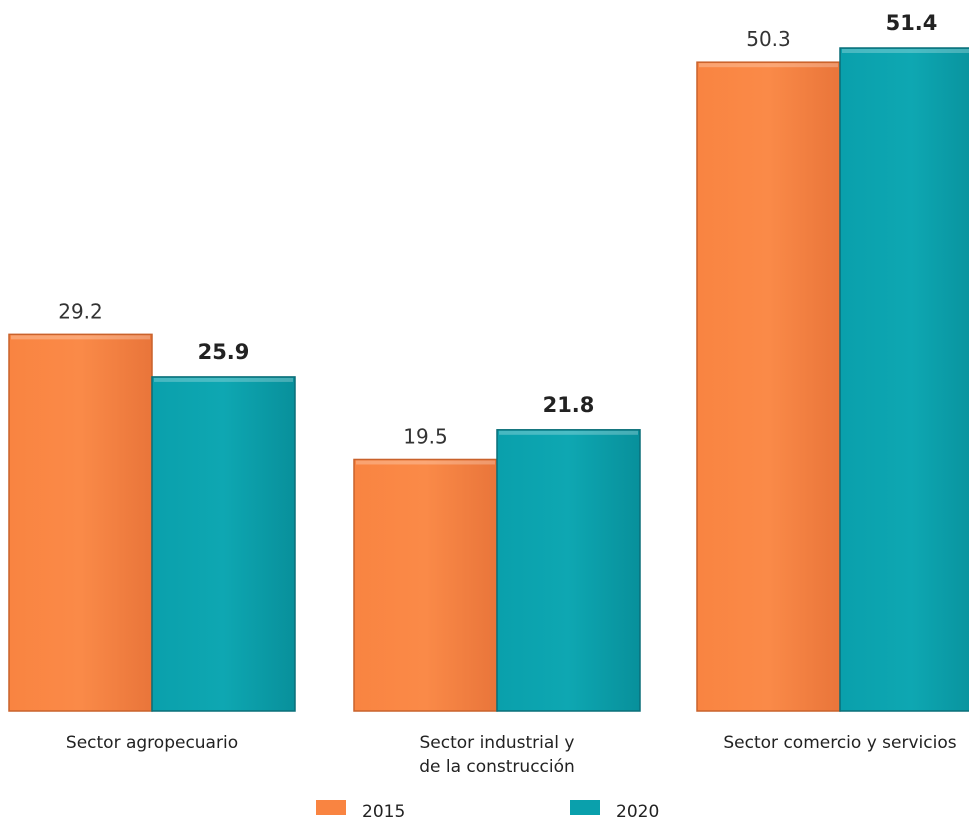 This screenshot has width=969, height=831. Describe the element at coordinates (912, 23) in the screenshot. I see `value-label-2020-3: 51.4` at that location.